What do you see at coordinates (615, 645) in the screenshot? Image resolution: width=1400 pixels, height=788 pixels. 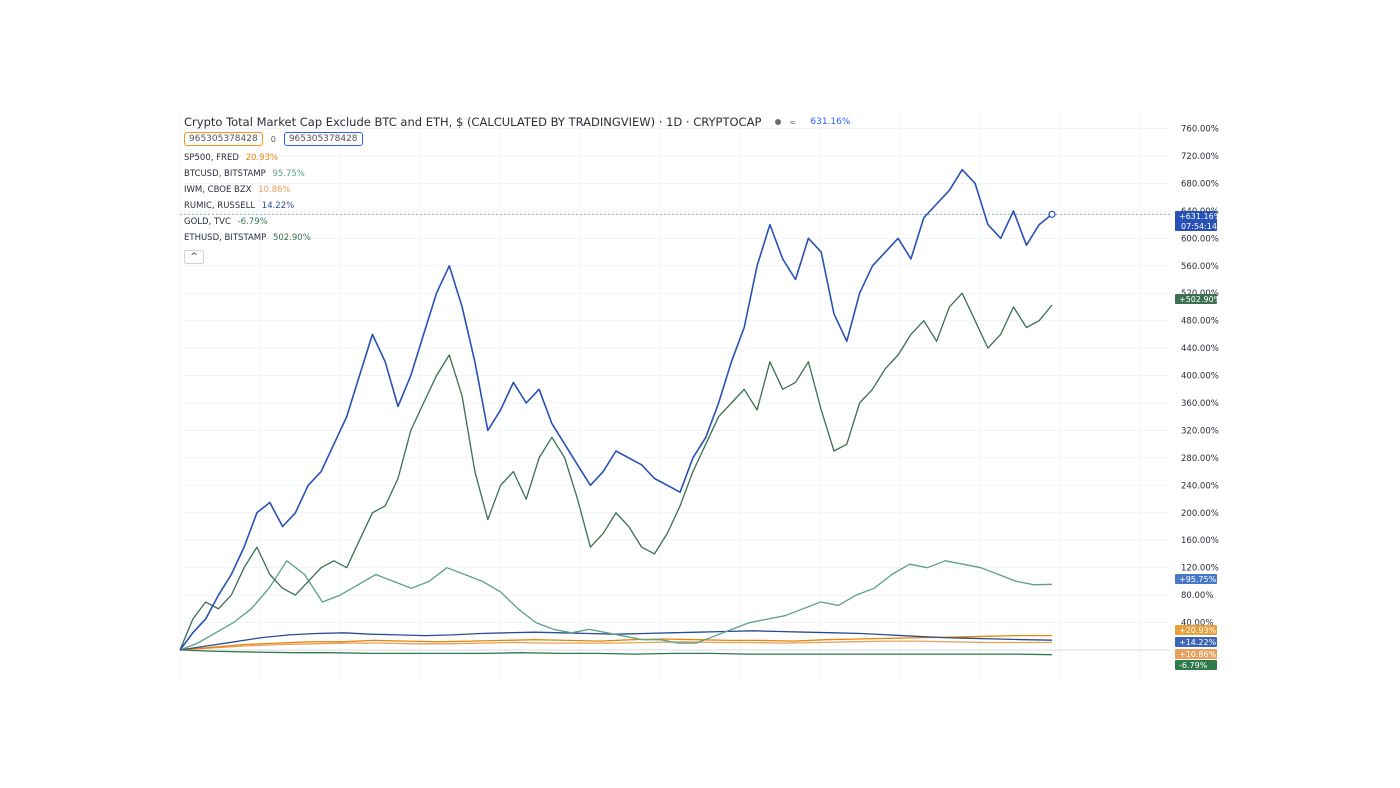 I see `series-line-iwm` at bounding box center [615, 645].